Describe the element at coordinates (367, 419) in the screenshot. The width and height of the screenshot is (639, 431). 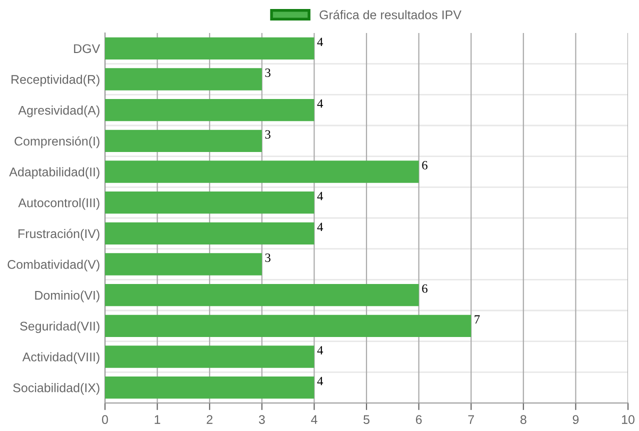
I see `x-tick-label: 5` at that location.